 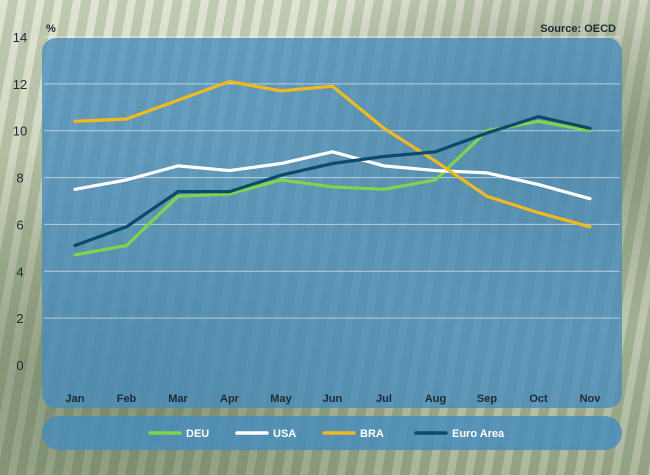 I want to click on x-tick-label: Sep, so click(x=487, y=399).